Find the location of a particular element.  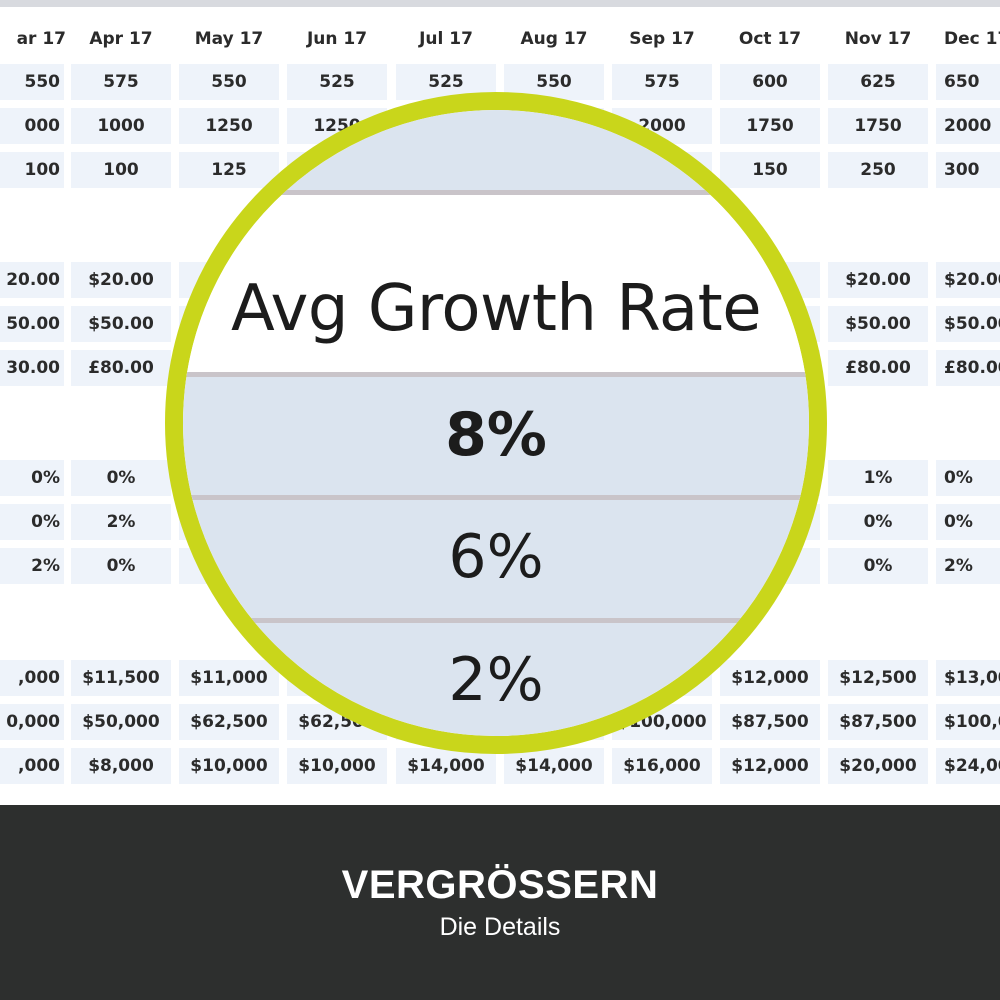

table-cell: 30.00 is located at coordinates (32, 368).